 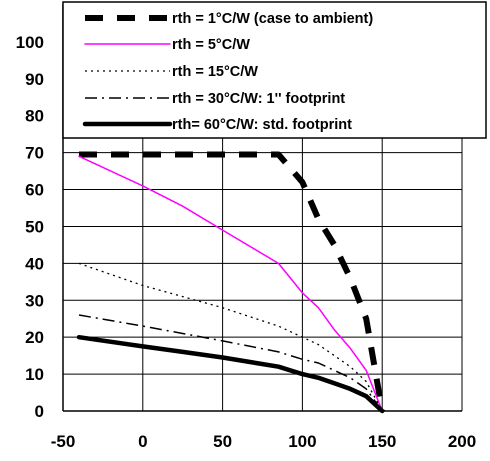 What do you see at coordinates (211, 45) in the screenshot?
I see `legend-label-rth-5: rth = 5°C/W` at bounding box center [211, 45].